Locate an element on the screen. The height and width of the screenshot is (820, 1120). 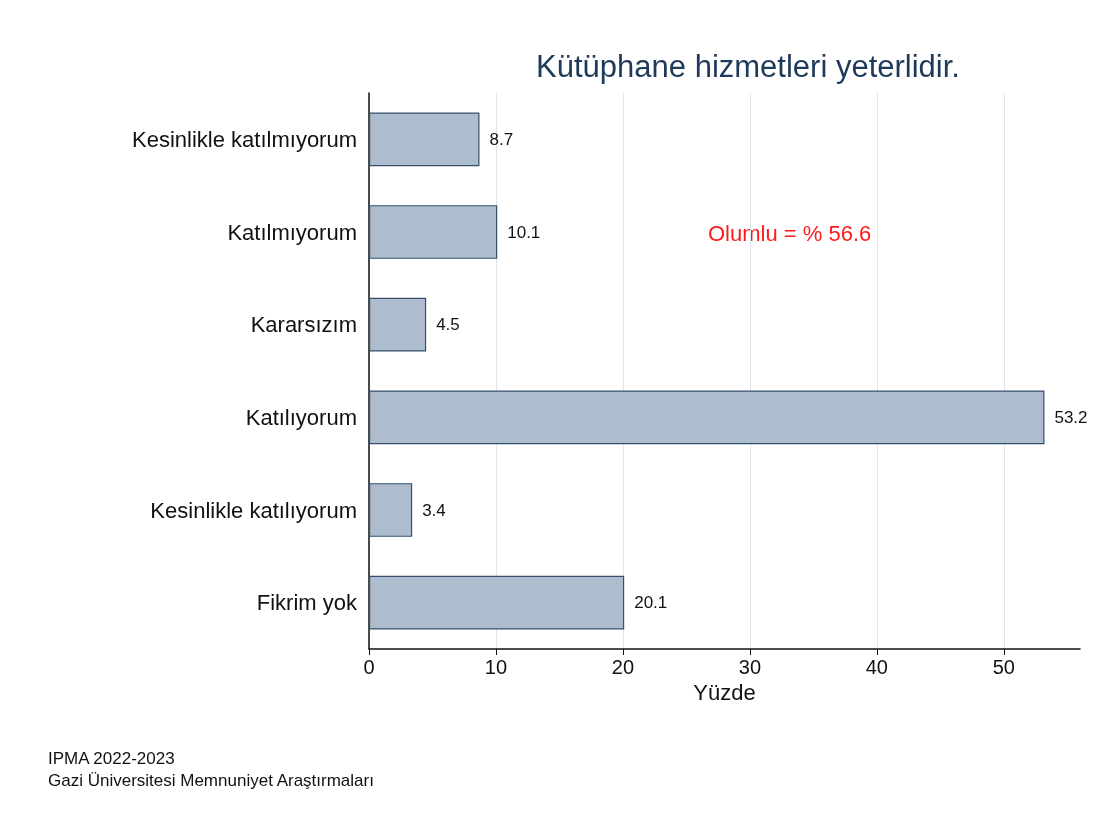
x-tick-label: 30 is located at coordinates (750, 667).